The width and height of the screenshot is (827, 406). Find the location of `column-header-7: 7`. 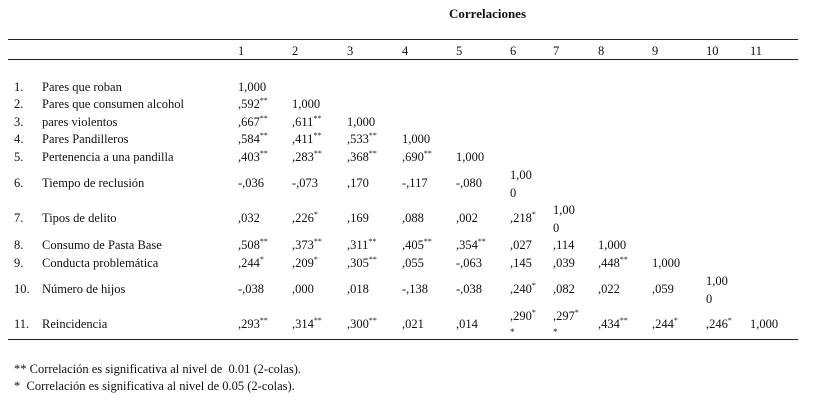

column-header-7: 7 is located at coordinates (556, 51).